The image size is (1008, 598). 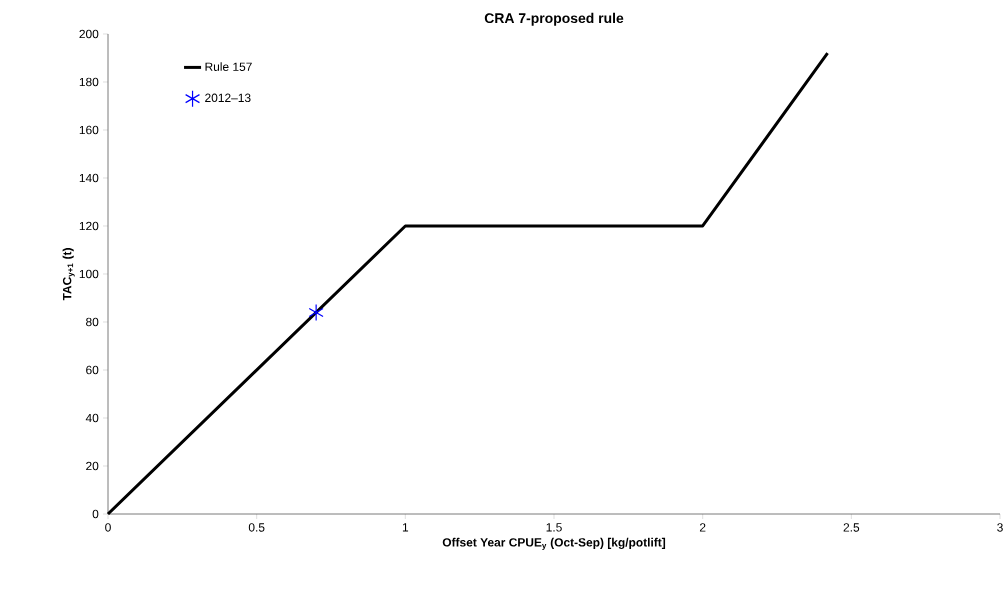 I want to click on y-tick-label: 100, so click(x=89, y=274).